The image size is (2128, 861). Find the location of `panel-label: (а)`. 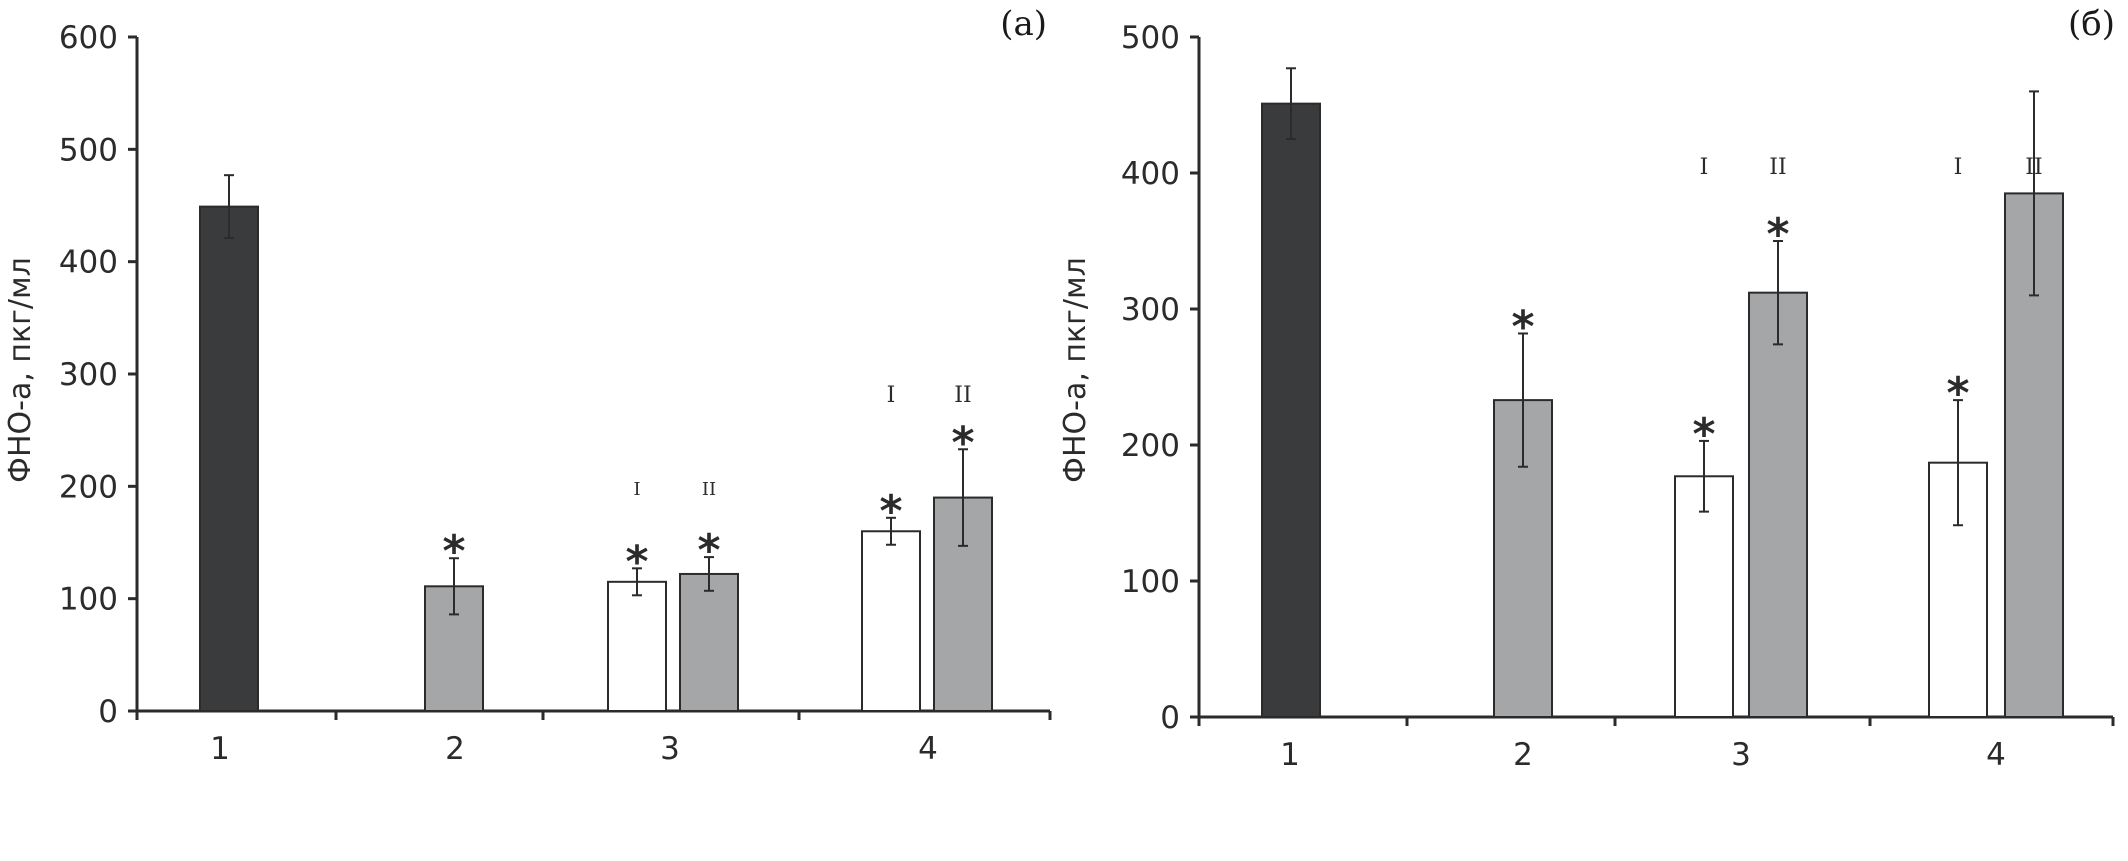

panel-label: (а) is located at coordinates (1023, 24).